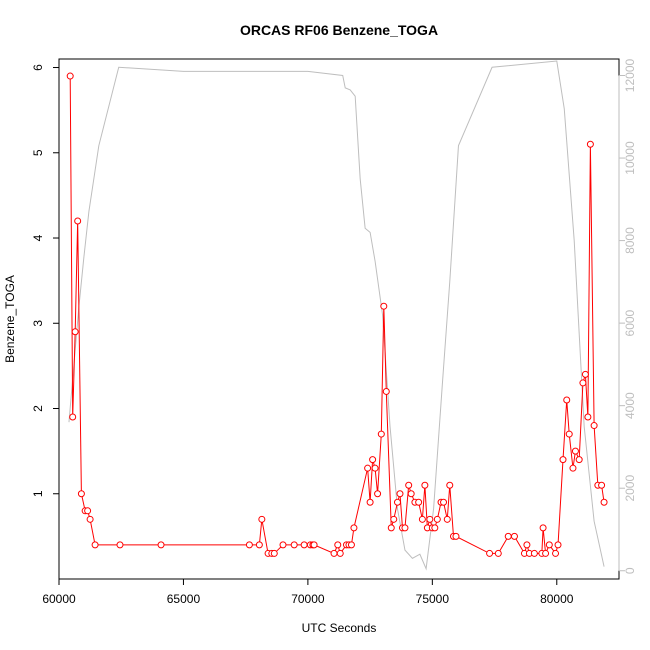 The height and width of the screenshot is (650, 650). Describe the element at coordinates (45, 280) in the screenshot. I see `left-axis: 1 2 3 4 5 6` at that location.